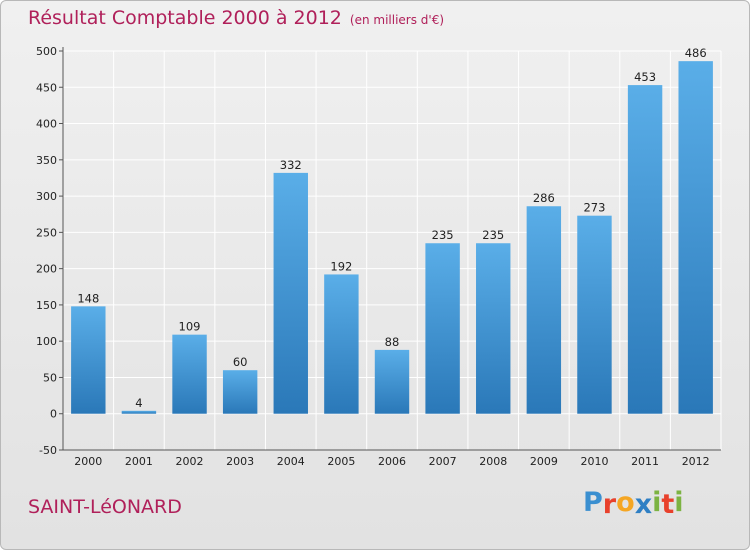 This screenshot has height=550, width=750. I want to click on x-tick-label-2003: 2003, so click(240, 461).